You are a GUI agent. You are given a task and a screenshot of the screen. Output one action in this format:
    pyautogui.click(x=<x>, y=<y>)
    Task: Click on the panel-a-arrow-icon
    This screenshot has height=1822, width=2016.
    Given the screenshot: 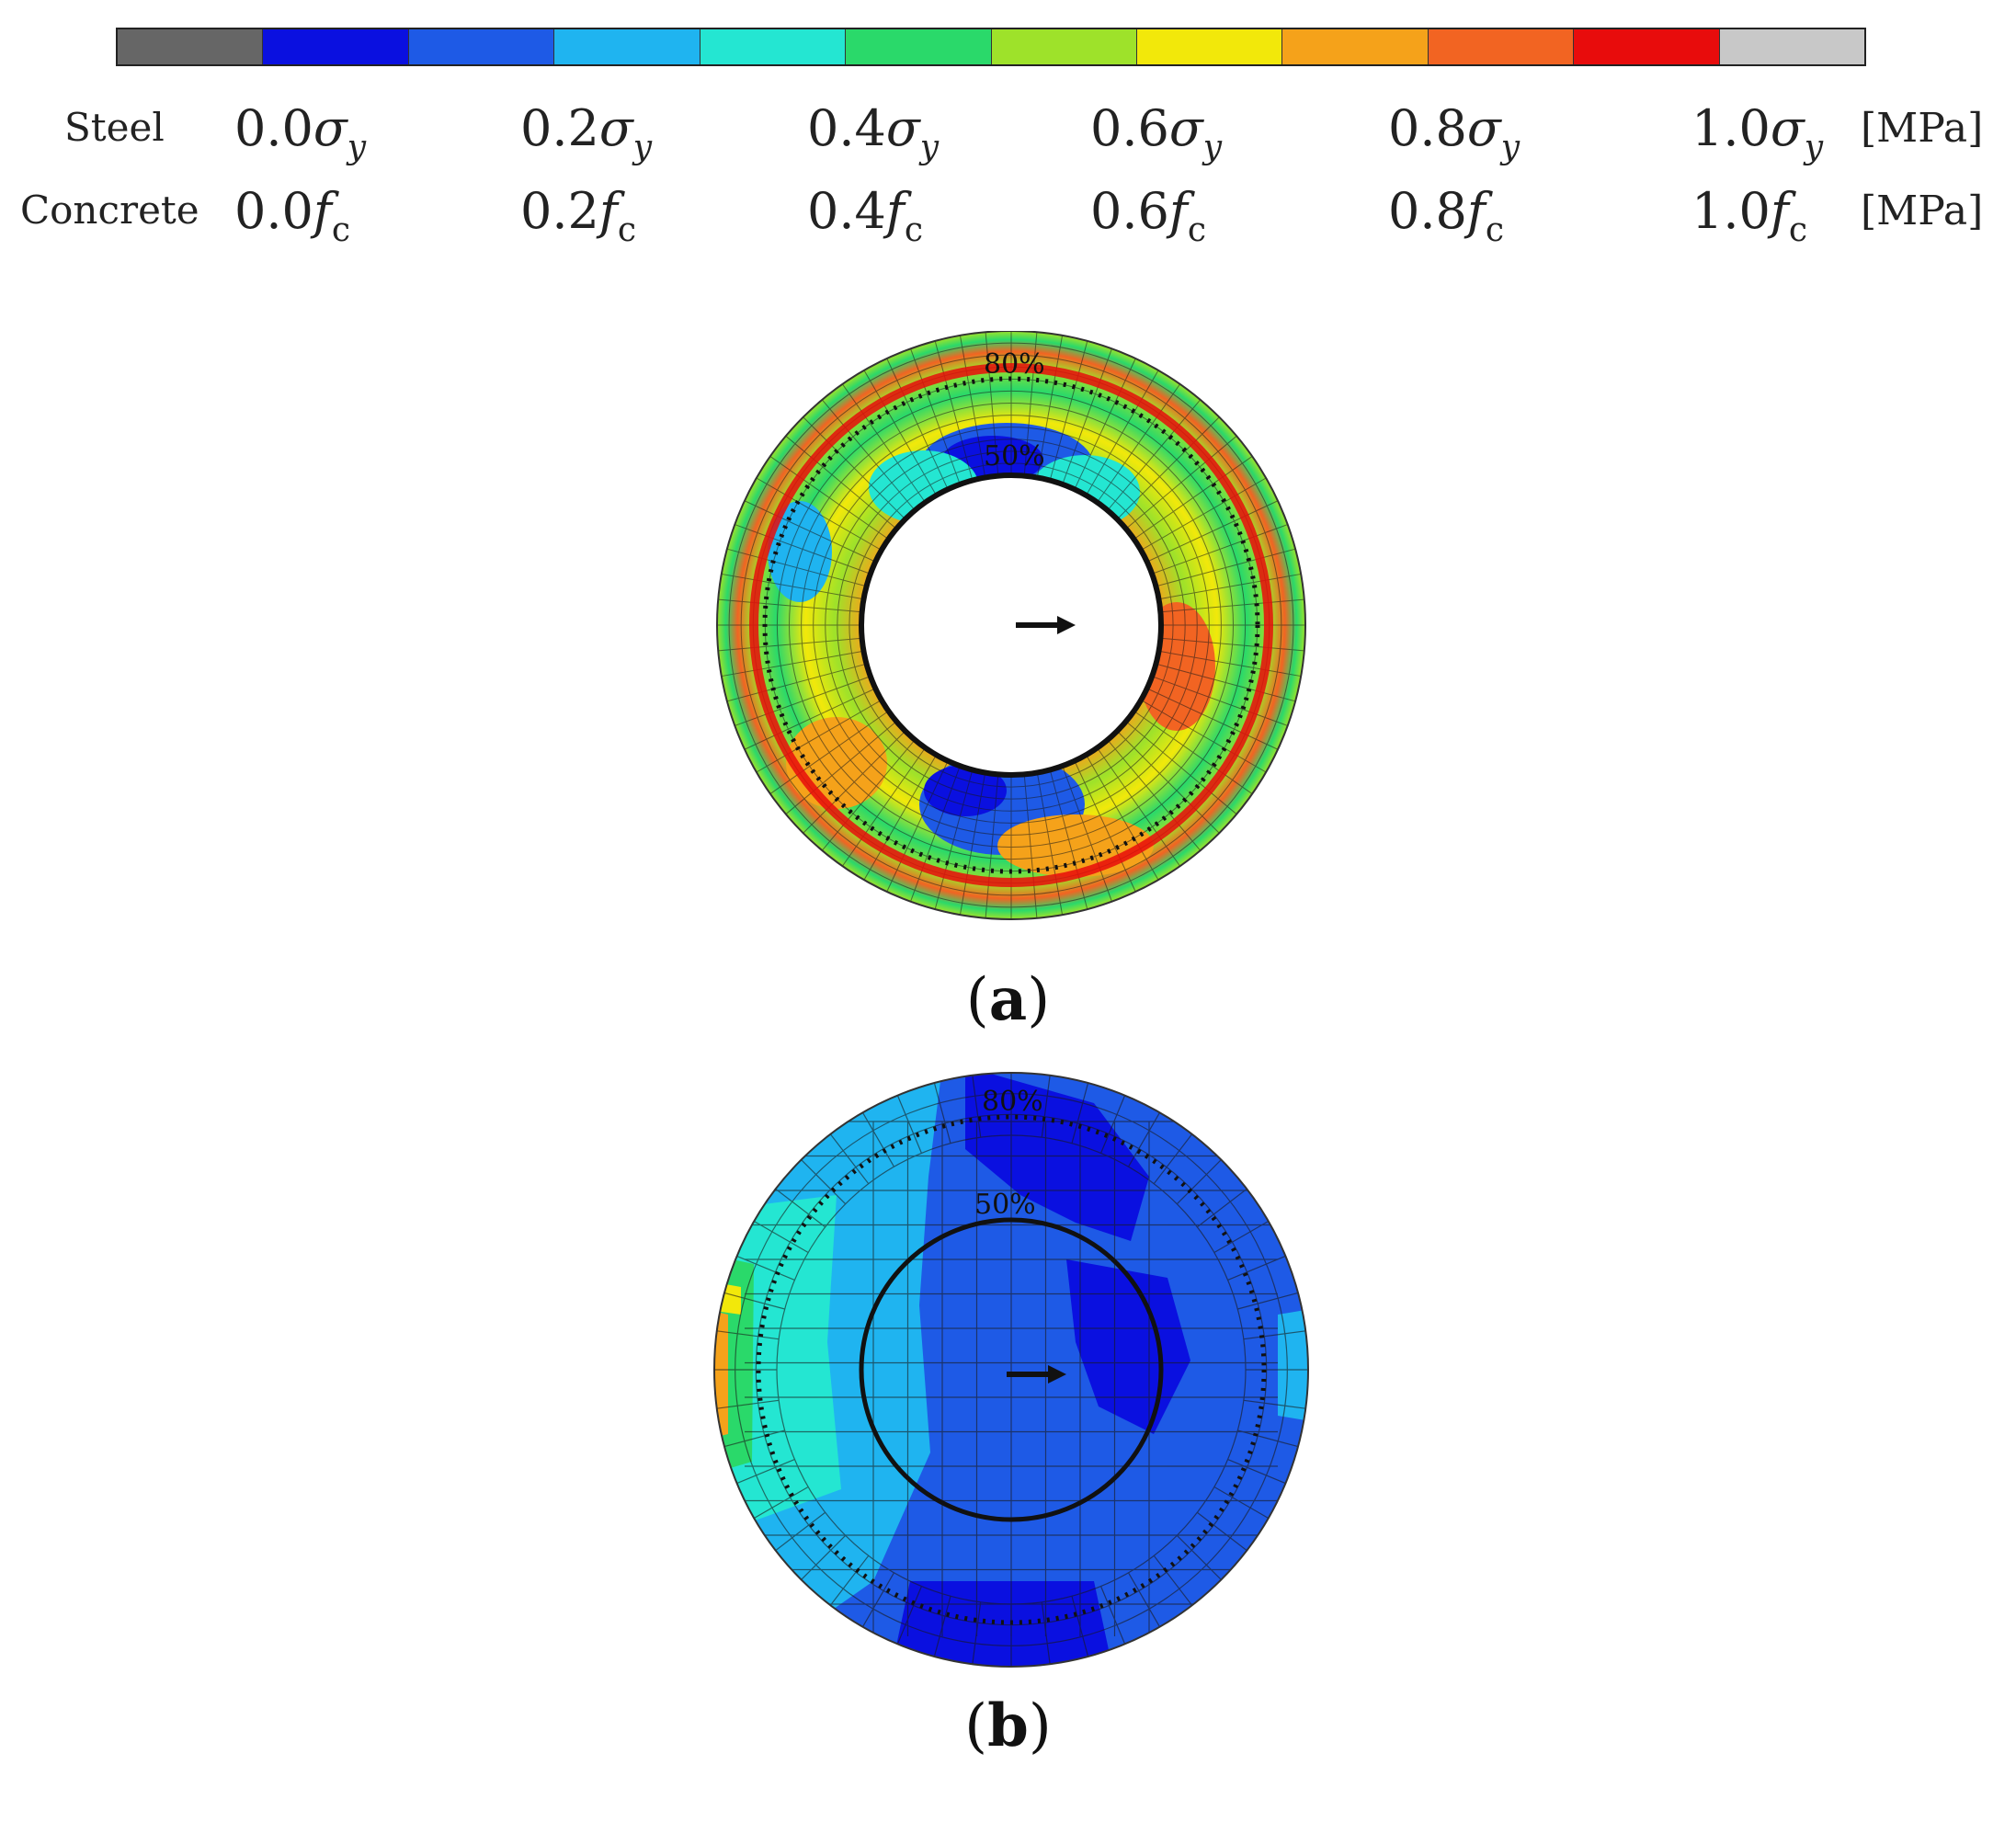 What is the action you would take?
    pyautogui.click(x=1046, y=625)
    